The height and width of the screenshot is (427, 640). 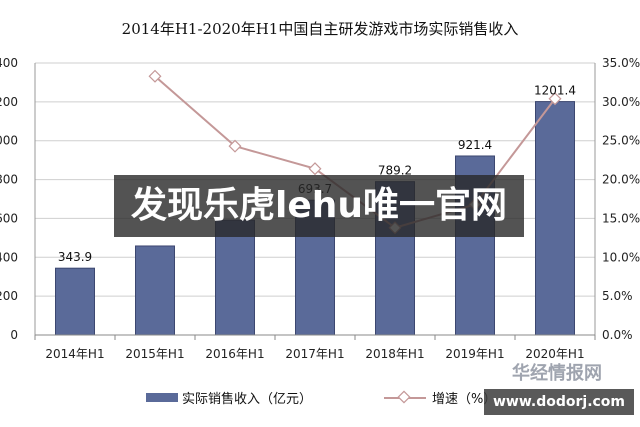 What do you see at coordinates (395, 171) in the screenshot?
I see `data-label: 789.2` at bounding box center [395, 171].